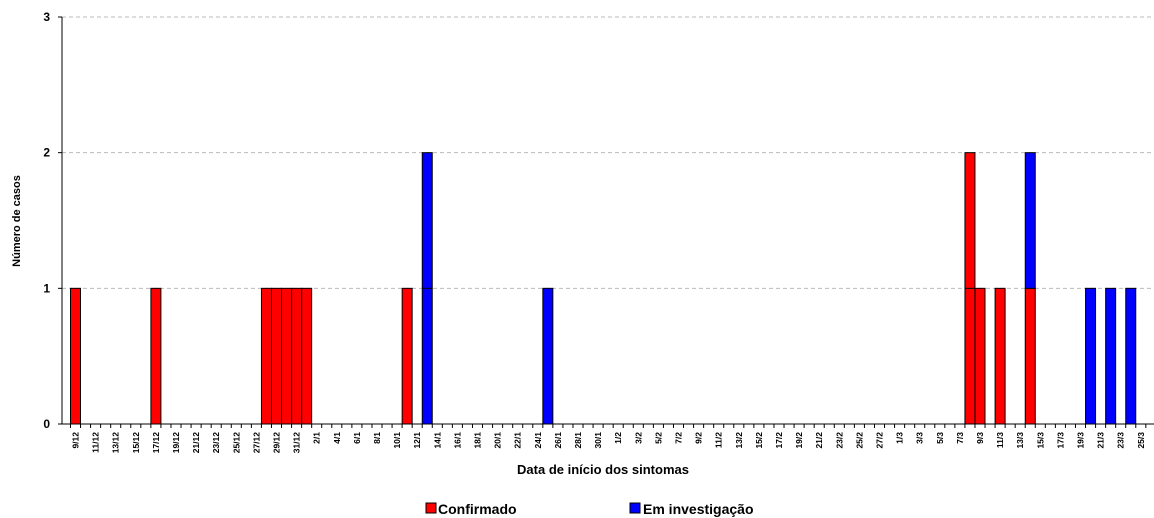  I want to click on x-tick-label-5-2: 5/2, so click(658, 438).